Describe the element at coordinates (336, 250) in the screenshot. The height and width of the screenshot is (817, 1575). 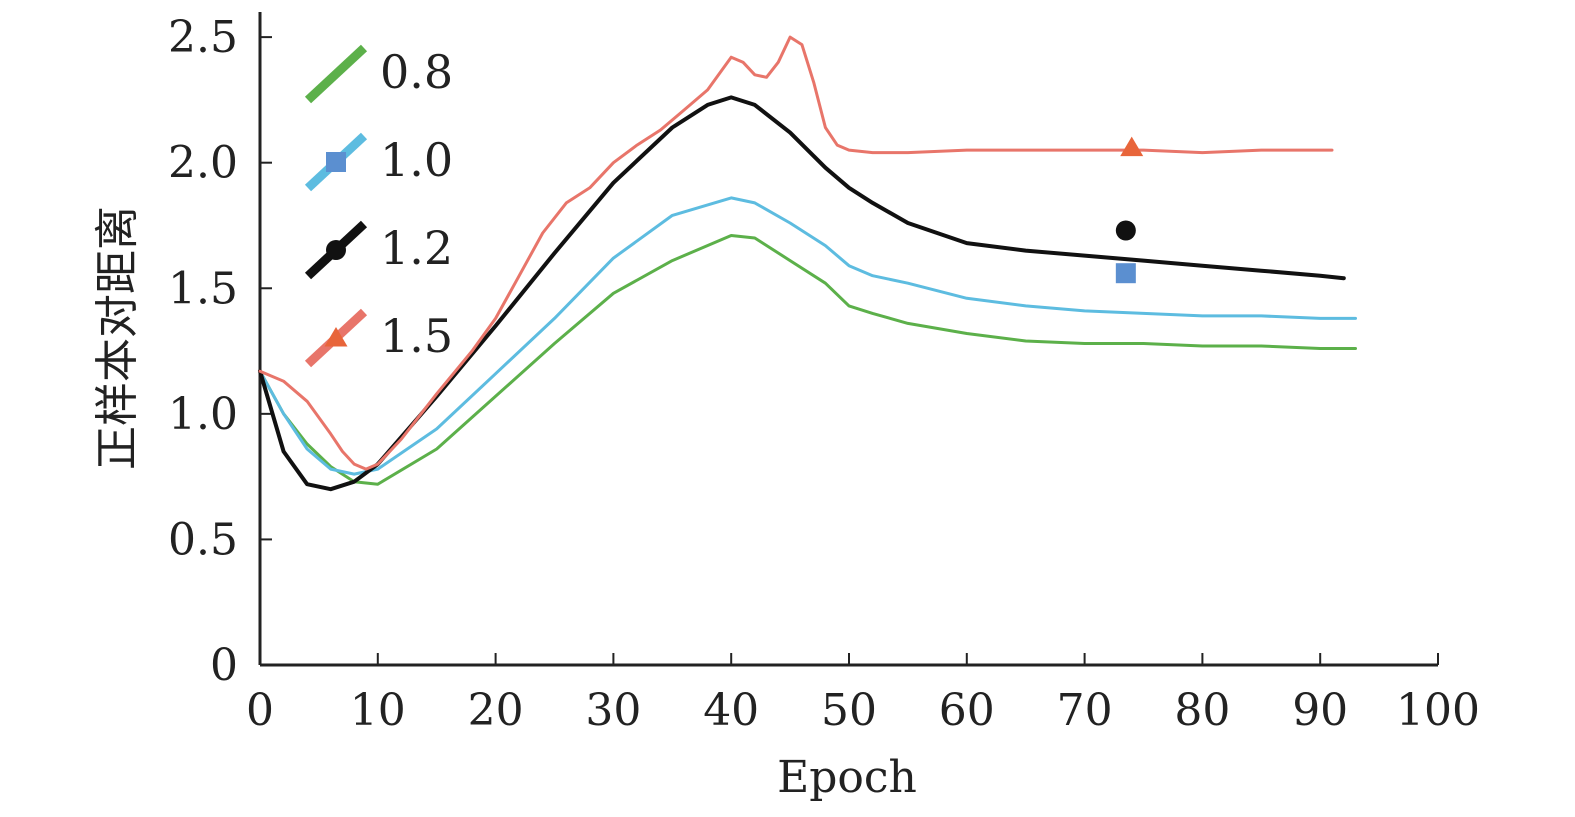
I see `legend-marker-1.2` at that location.